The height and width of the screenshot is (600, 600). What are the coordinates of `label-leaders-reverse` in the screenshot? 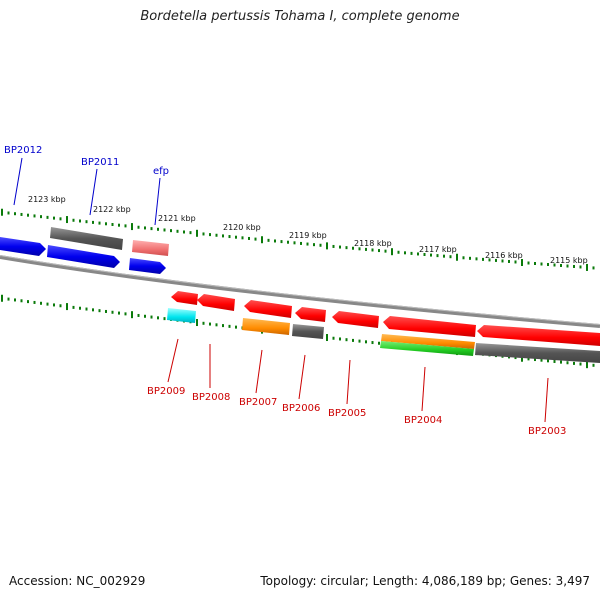 It's located at (358, 380).